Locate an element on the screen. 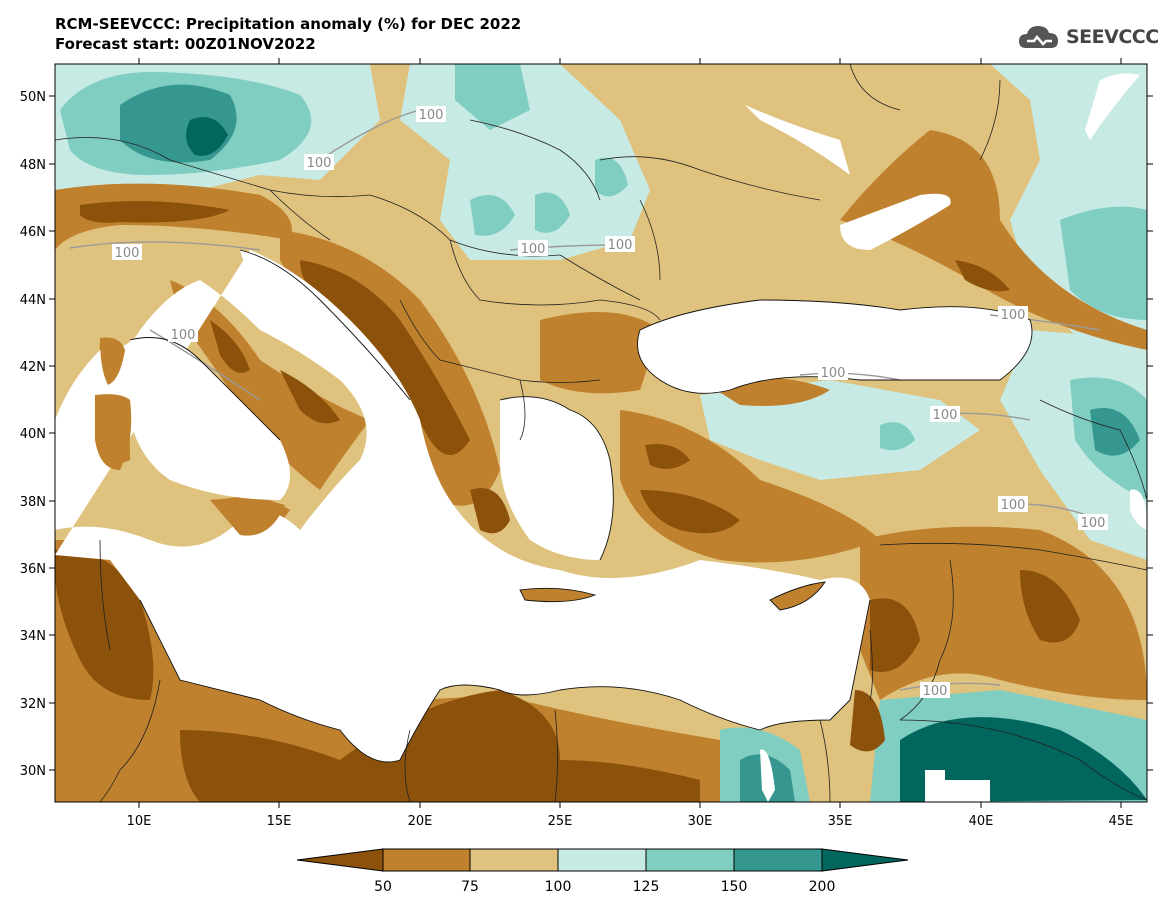 The width and height of the screenshot is (1165, 907). tyrrhenian-sea is located at coordinates (210, 418).